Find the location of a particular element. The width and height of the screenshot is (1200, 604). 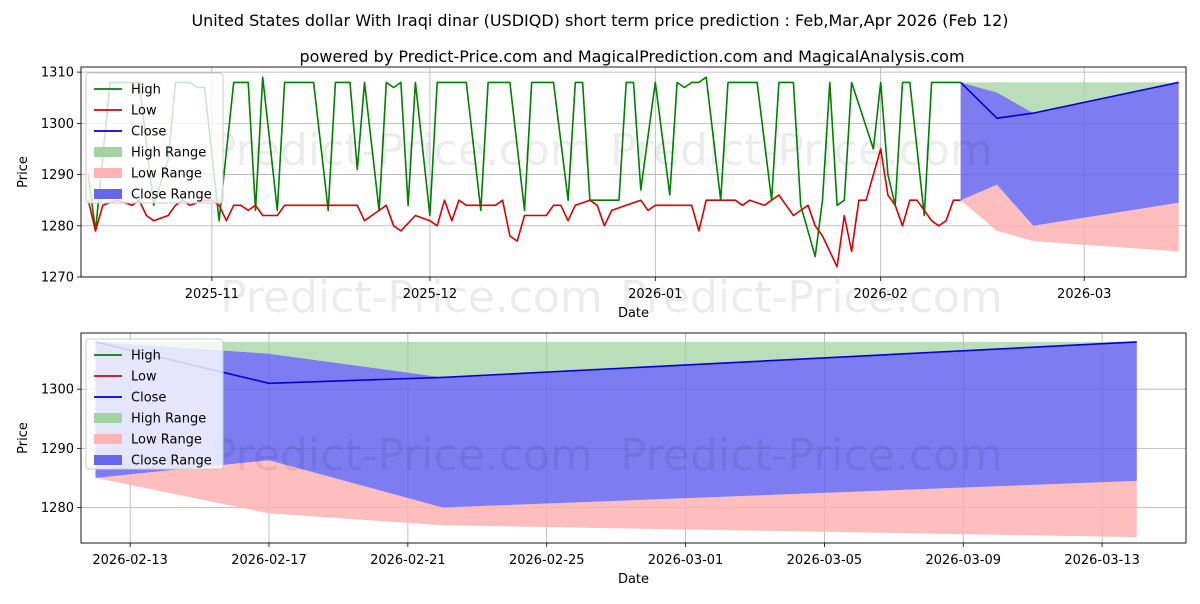

close-series-line is located at coordinates (1069, 100).